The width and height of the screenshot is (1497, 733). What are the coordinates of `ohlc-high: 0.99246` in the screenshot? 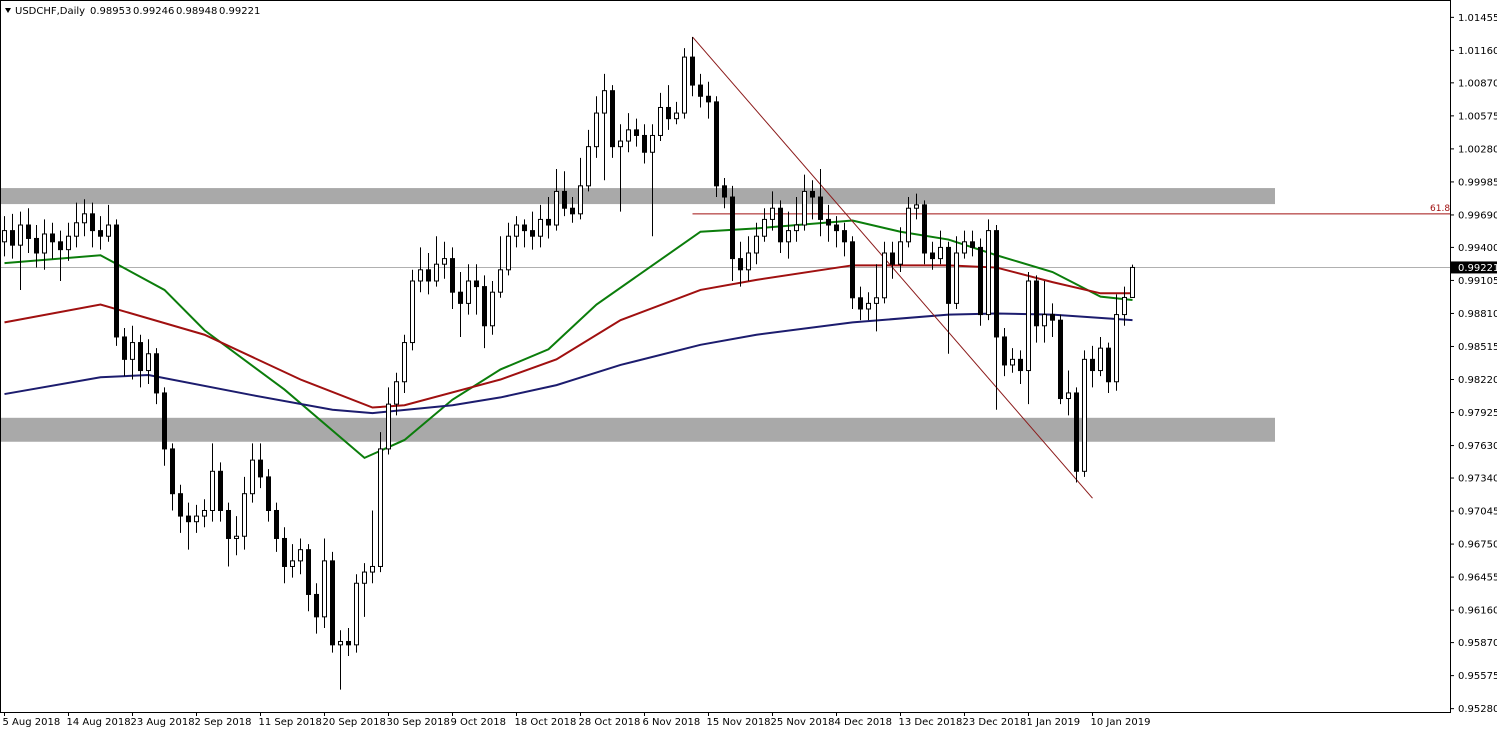 It's located at (153, 11).